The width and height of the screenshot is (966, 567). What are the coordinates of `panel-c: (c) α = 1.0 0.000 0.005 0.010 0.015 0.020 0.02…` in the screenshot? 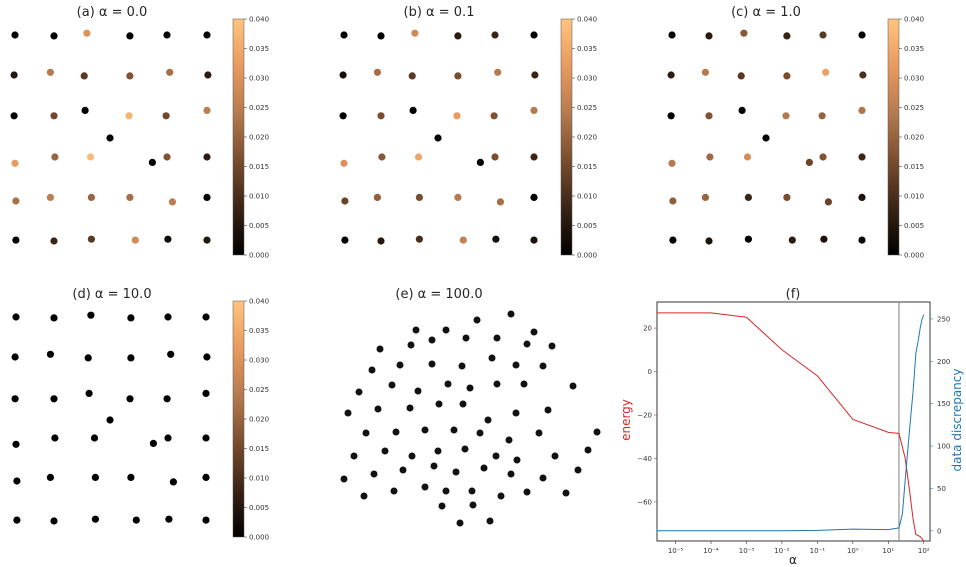 It's located at (795, 132).